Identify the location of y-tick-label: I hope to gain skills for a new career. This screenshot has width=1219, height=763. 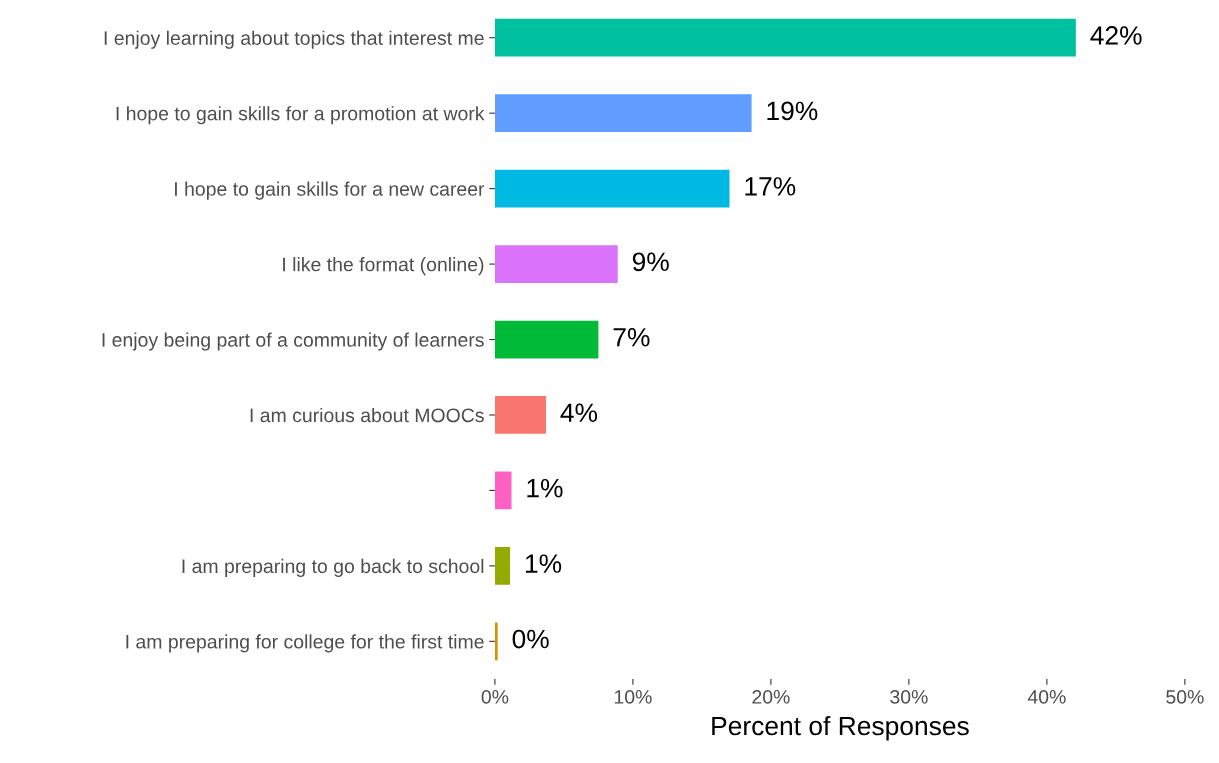
(330, 190).